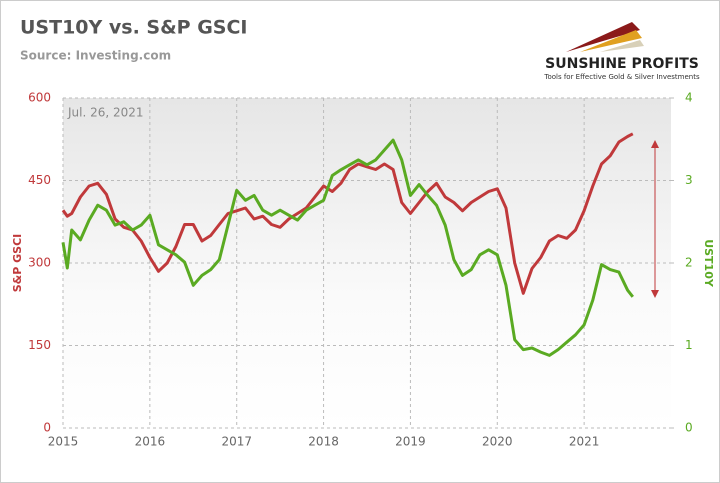  What do you see at coordinates (39, 180) in the screenshot?
I see `y-tick-label: 450` at bounding box center [39, 180].